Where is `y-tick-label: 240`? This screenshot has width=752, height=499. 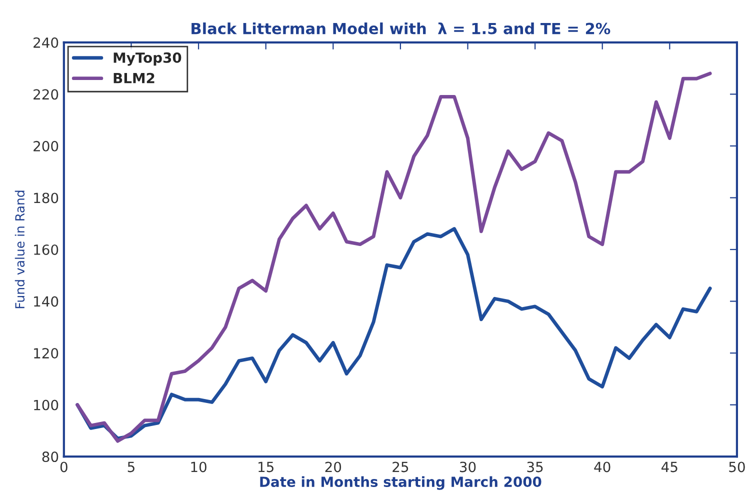 y-tick-label: 240 is located at coordinates (46, 42).